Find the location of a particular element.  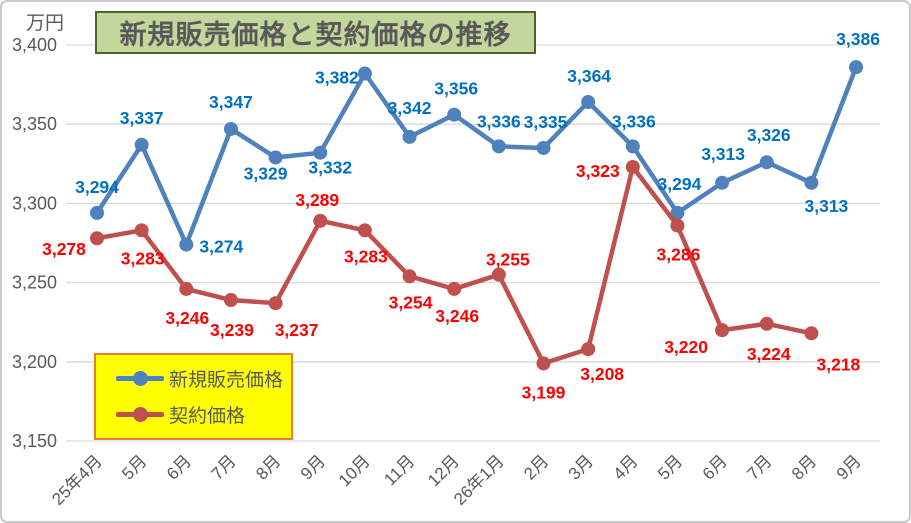

data-label: 3,224 is located at coordinates (769, 354).